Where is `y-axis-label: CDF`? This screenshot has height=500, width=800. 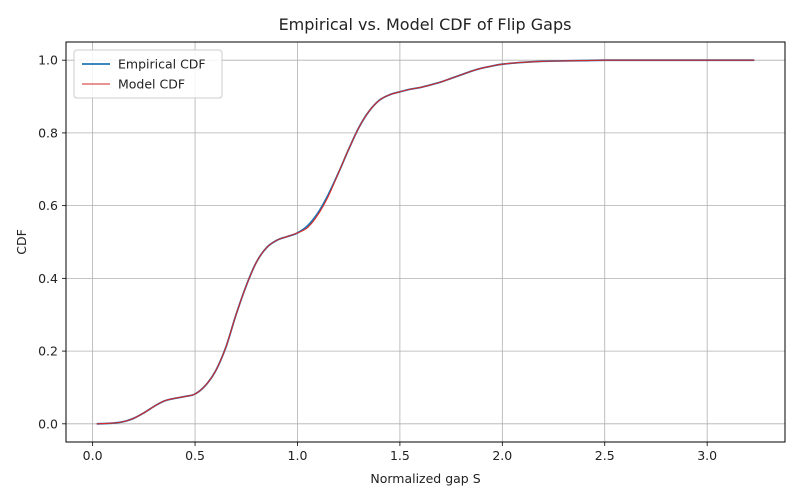
y-axis-label: CDF is located at coordinates (21, 242).